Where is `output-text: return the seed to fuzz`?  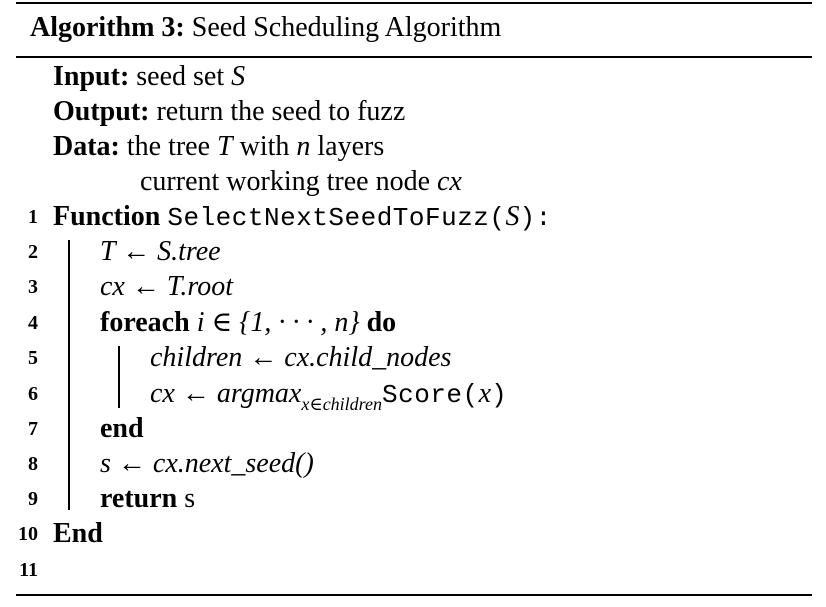 output-text: return the seed to fuzz is located at coordinates (281, 111).